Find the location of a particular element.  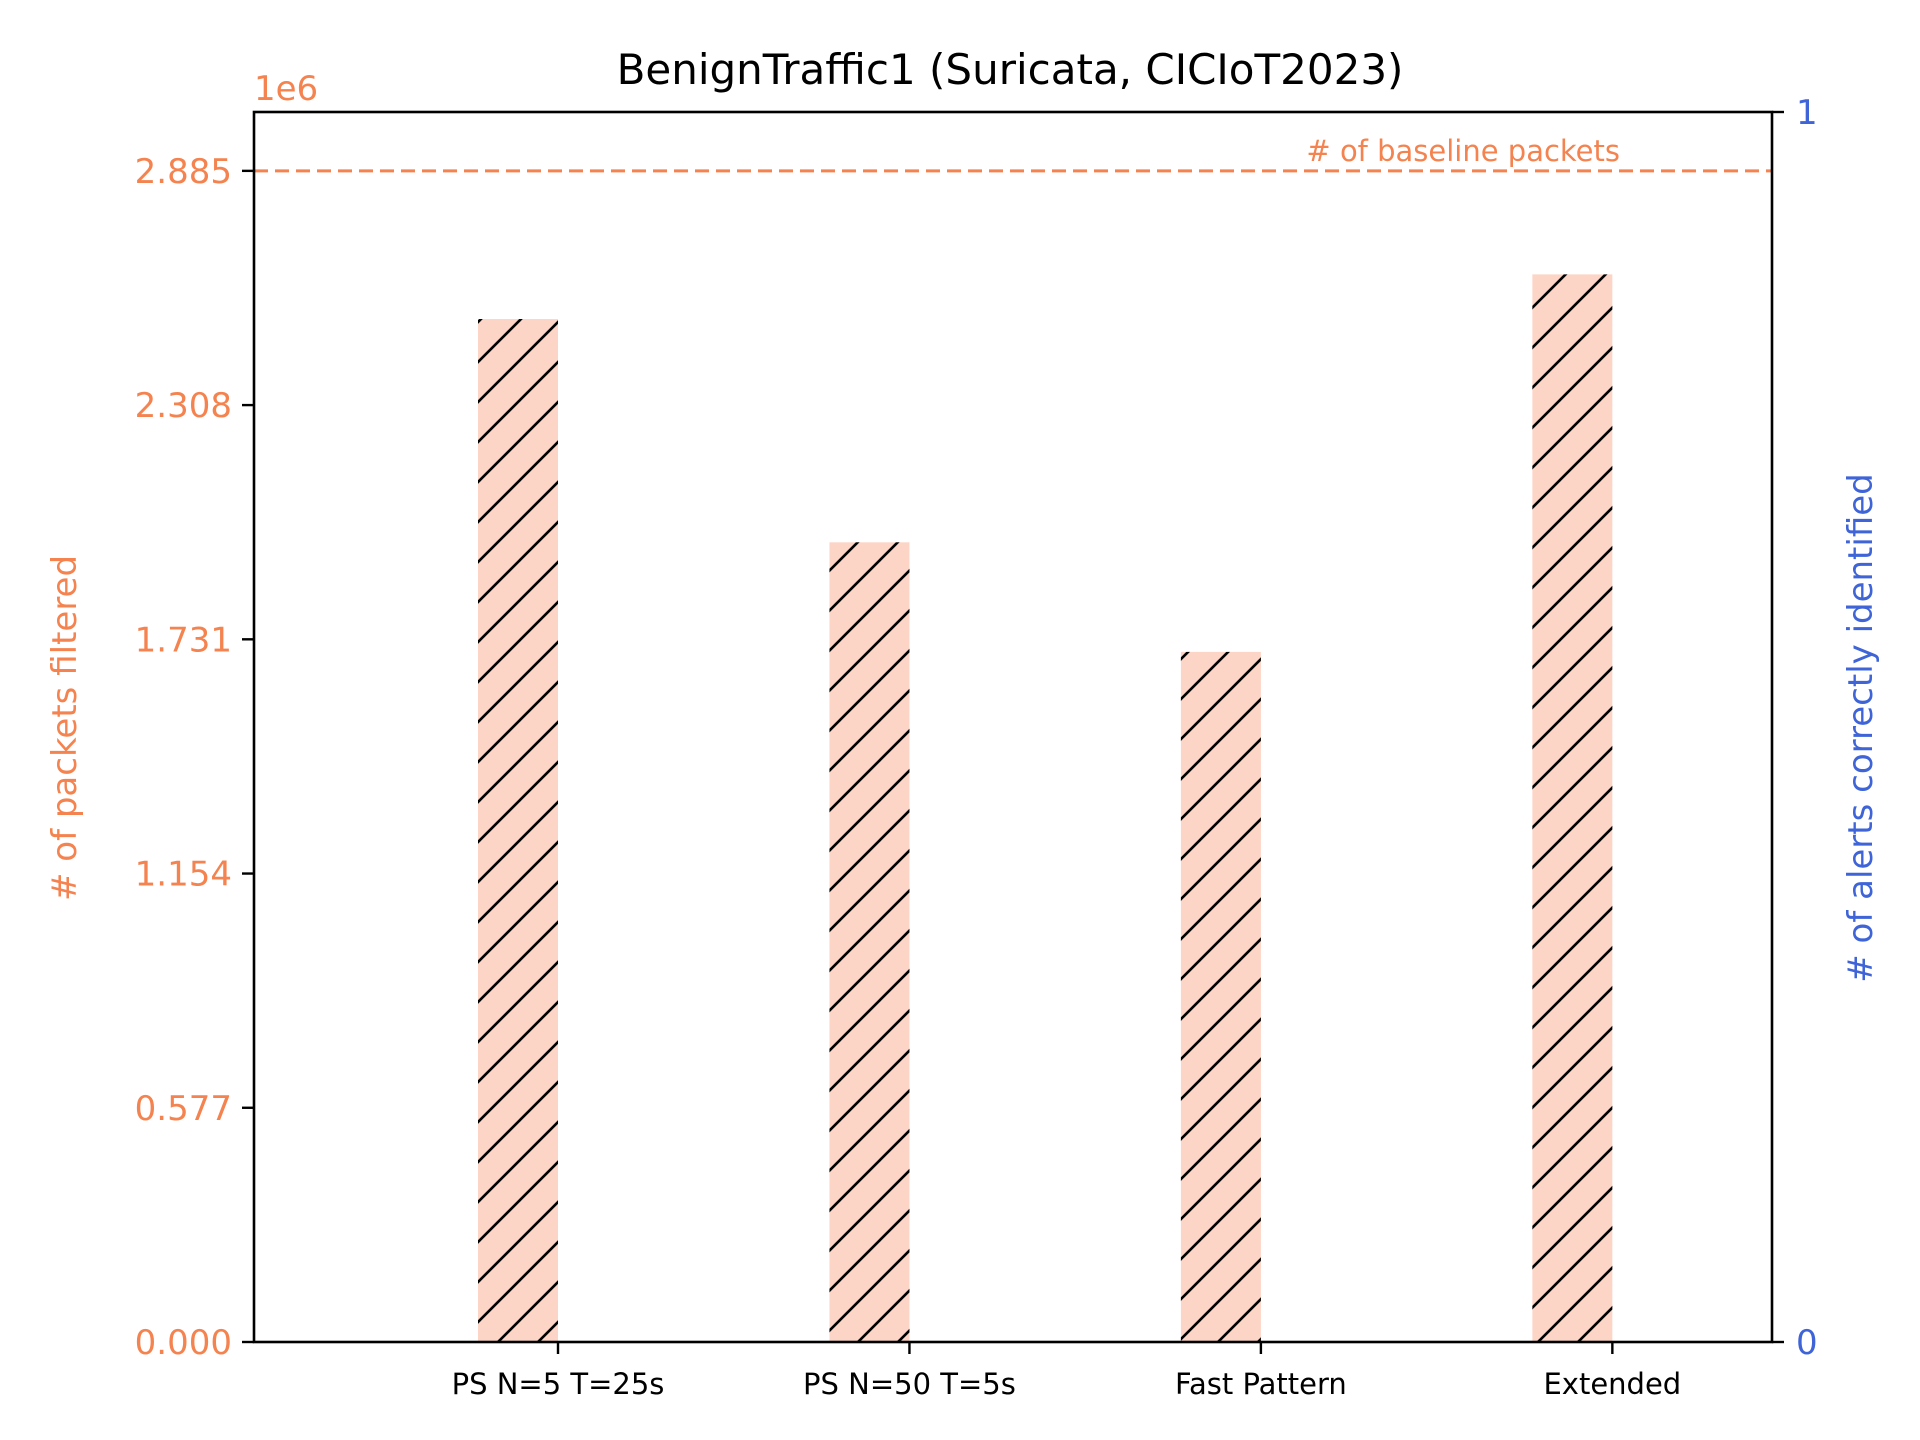

x-tick-label: PS N=5 T=25s is located at coordinates (558, 1384).